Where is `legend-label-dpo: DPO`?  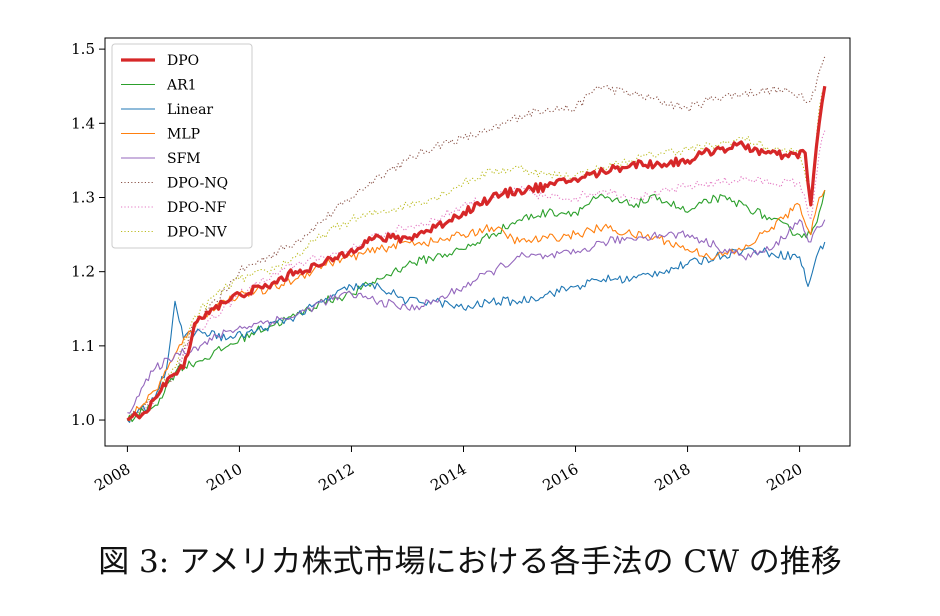 legend-label-dpo: DPO is located at coordinates (183, 61).